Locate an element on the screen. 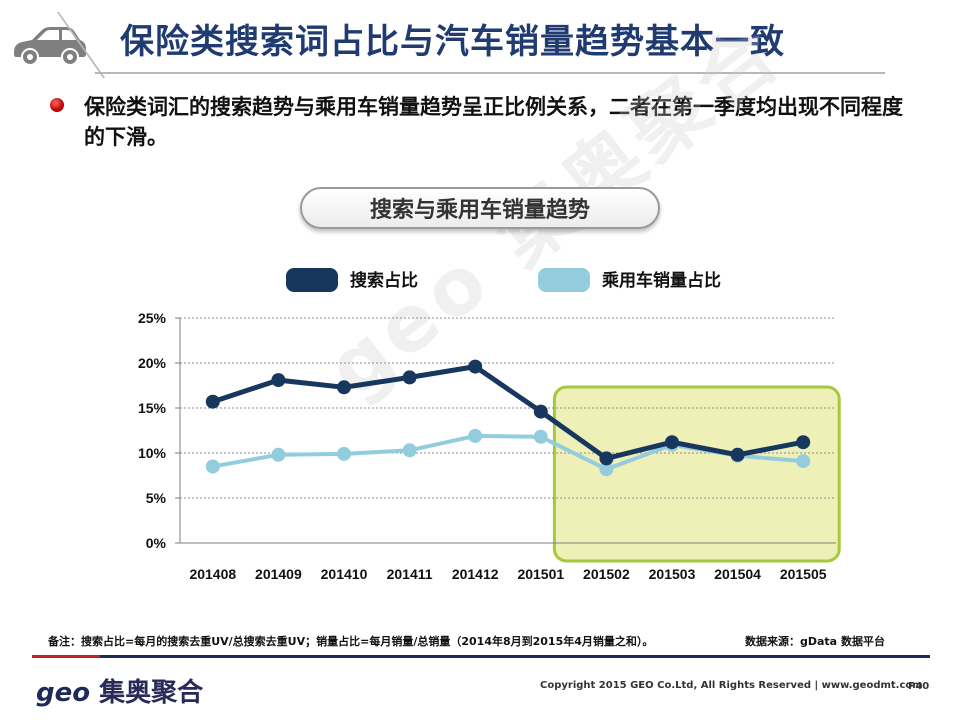 This screenshot has height=720, width=960. y-tick-label: 0% is located at coordinates (156, 543).